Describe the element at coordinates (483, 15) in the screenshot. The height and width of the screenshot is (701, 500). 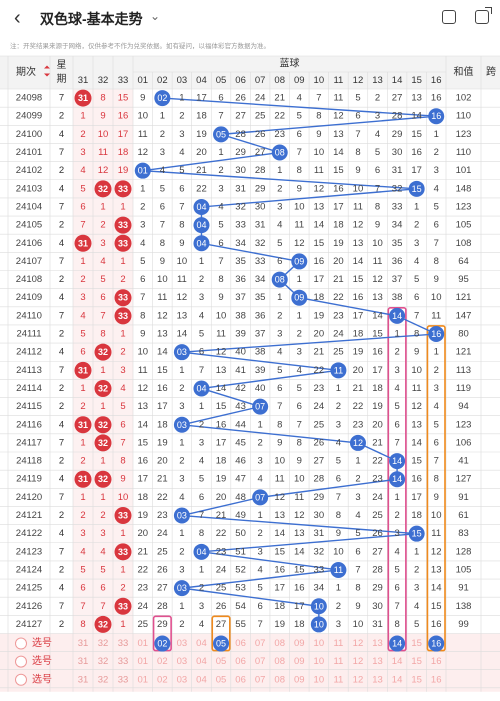
I see `share-icon` at that location.